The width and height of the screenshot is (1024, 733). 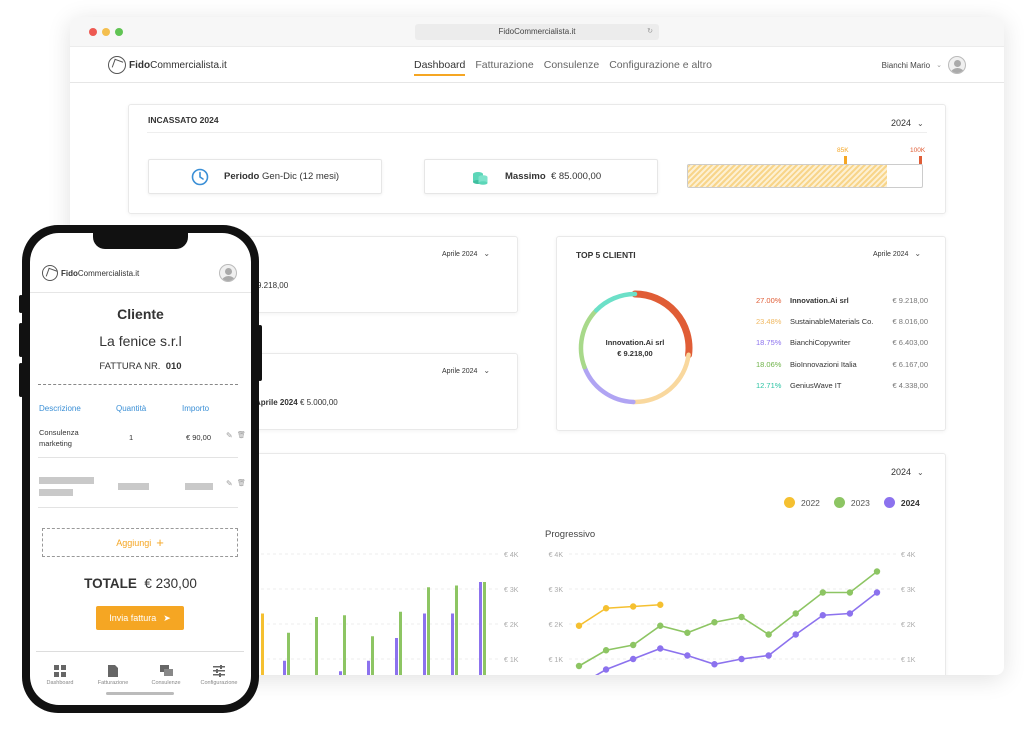 I want to click on browser-titlebar: FidoCommercialista.it ↻, so click(x=537, y=32).